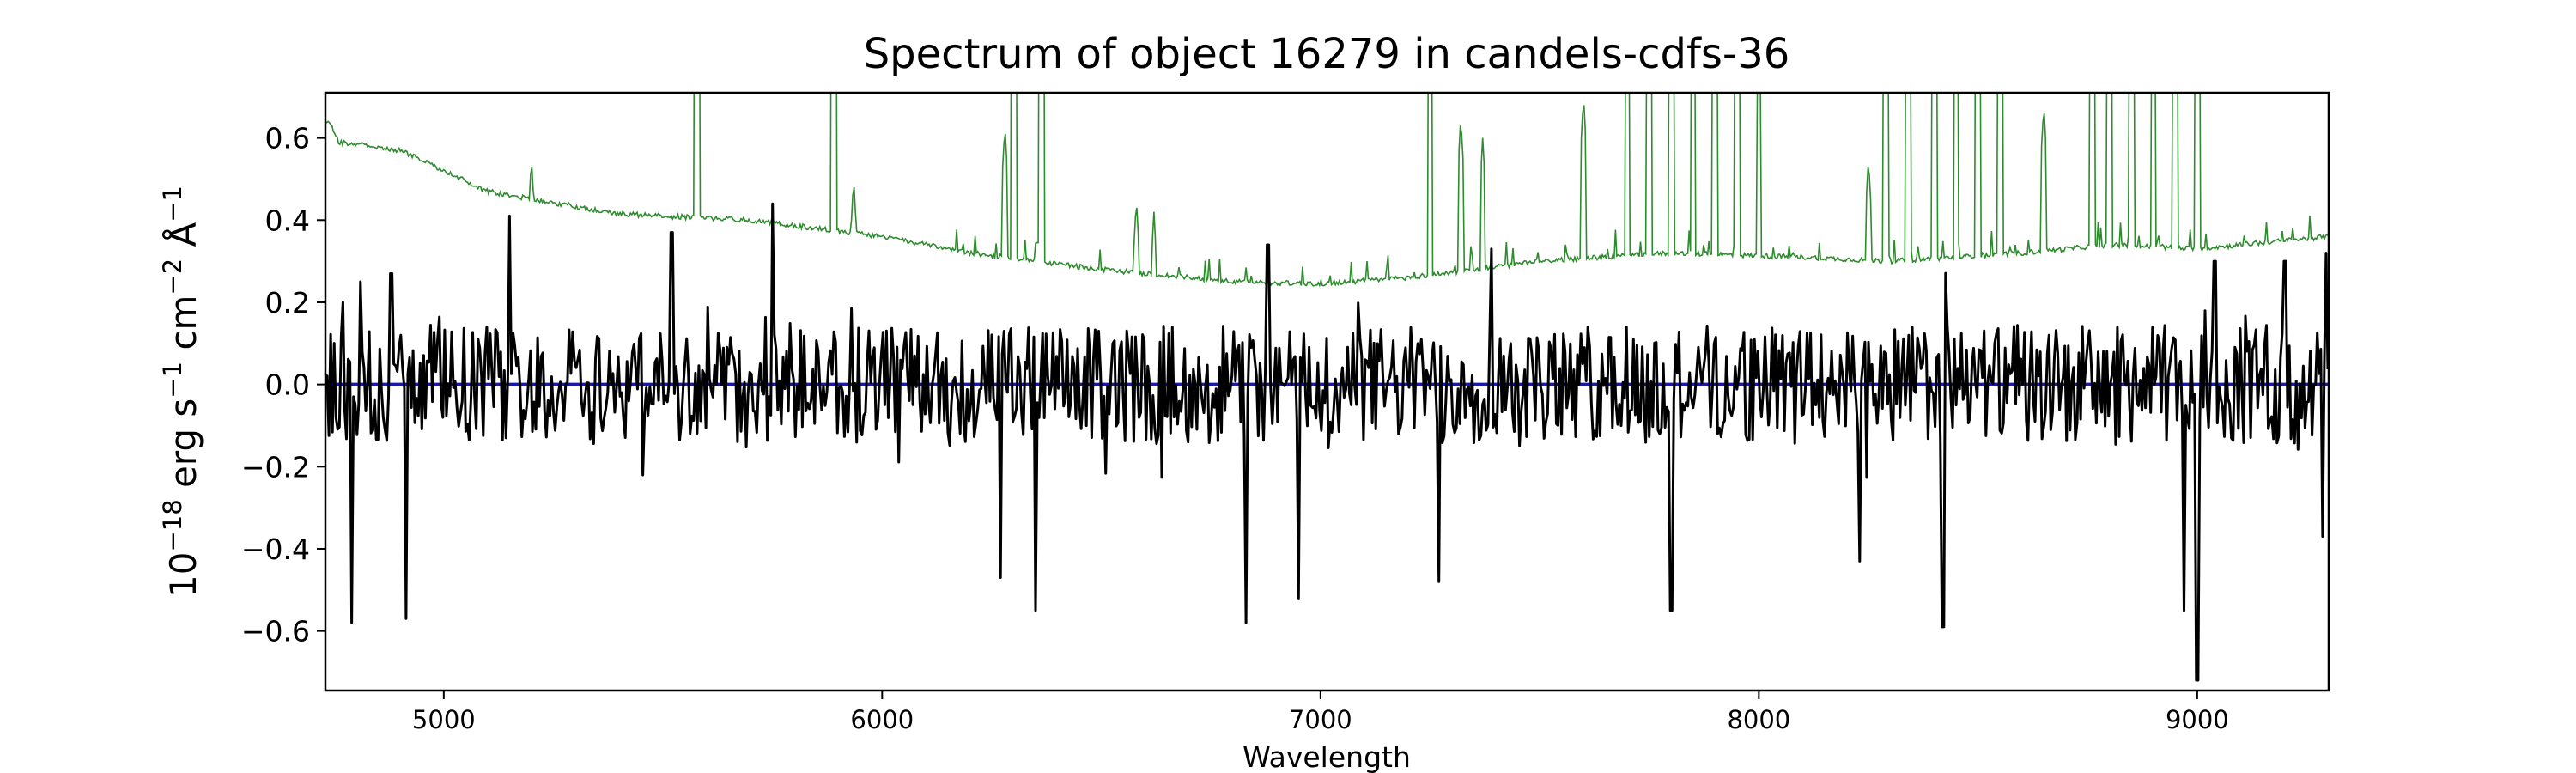 The image size is (2576, 773). I want to click on y-tick-label: 0.0, so click(287, 385).